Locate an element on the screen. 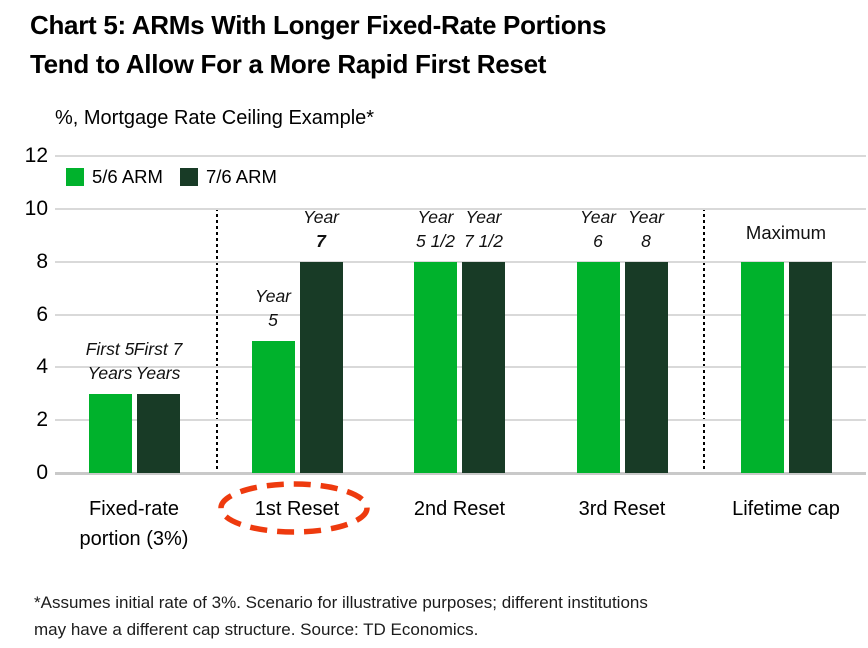  bar-5-6-arm-lifetime-cap is located at coordinates (762, 367).